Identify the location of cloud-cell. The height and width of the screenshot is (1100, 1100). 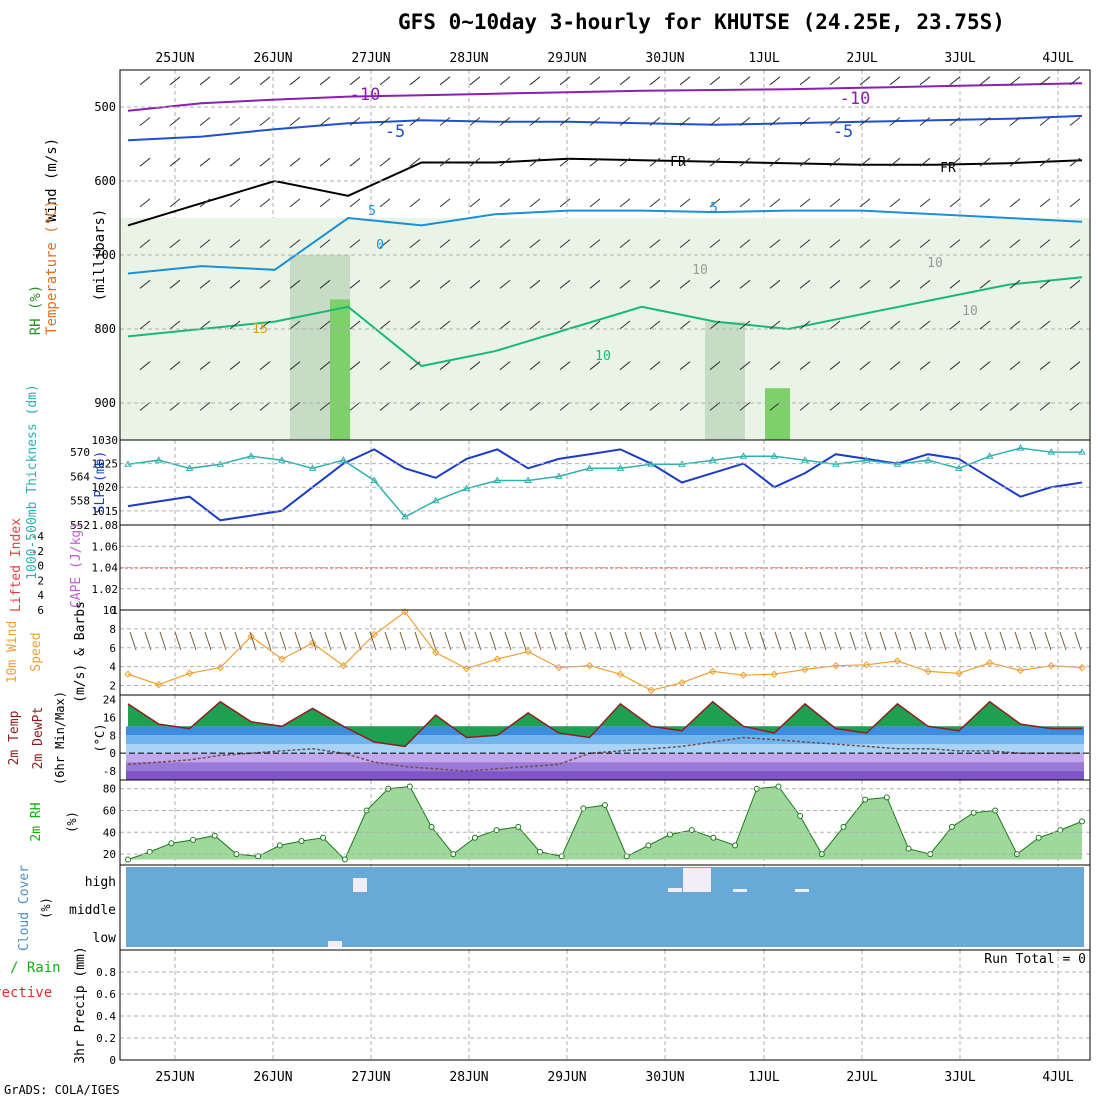
(360, 885).